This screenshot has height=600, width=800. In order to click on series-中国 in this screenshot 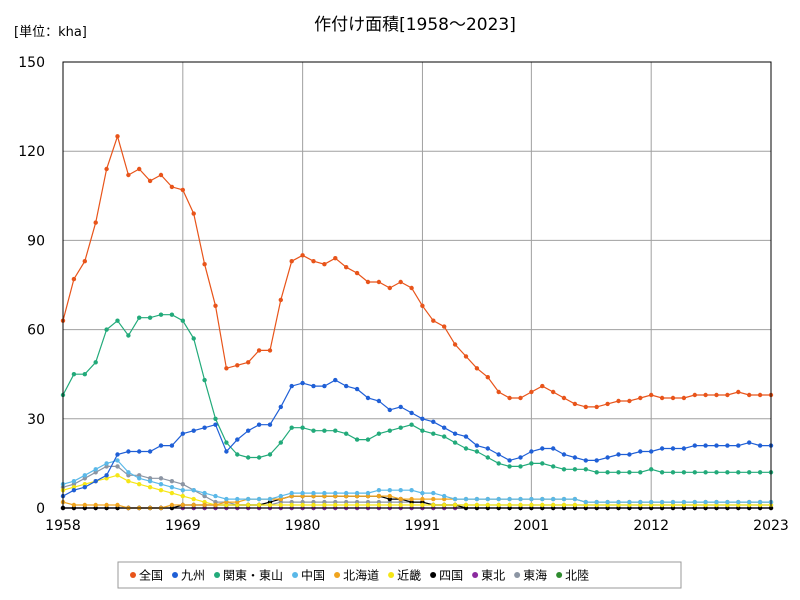, I will do `click(417, 481)`.